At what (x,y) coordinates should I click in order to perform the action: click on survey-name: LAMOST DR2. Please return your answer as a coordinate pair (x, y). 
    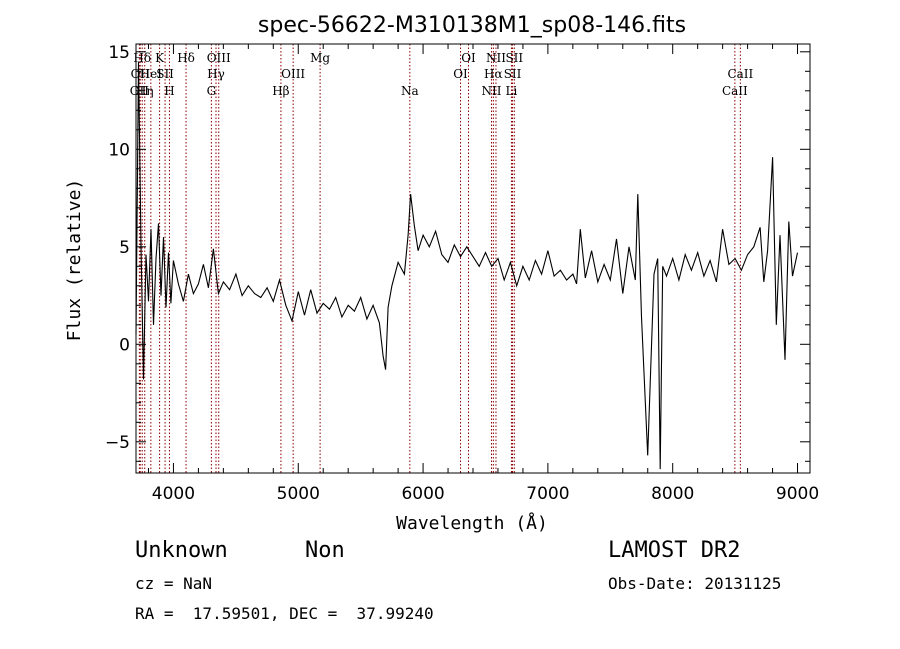
    Looking at the image, I should click on (674, 550).